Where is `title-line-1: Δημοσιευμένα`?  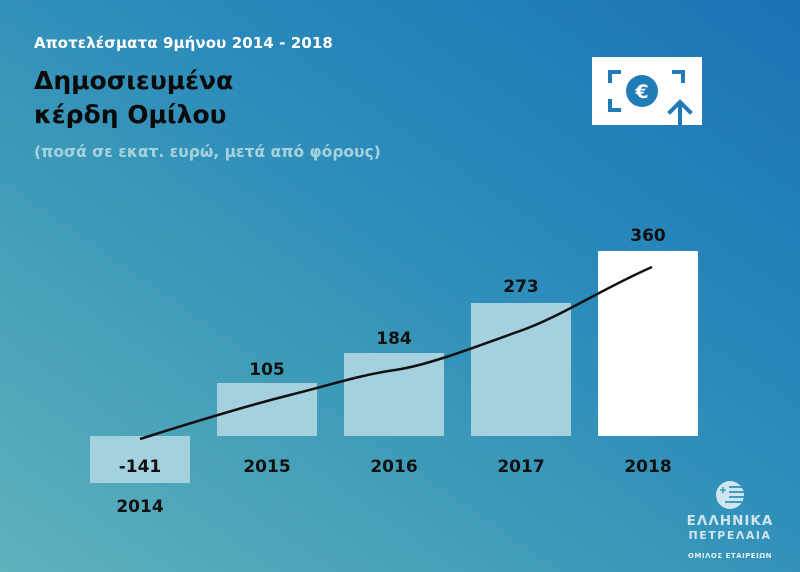 title-line-1: Δημοσιευμένα is located at coordinates (134, 80).